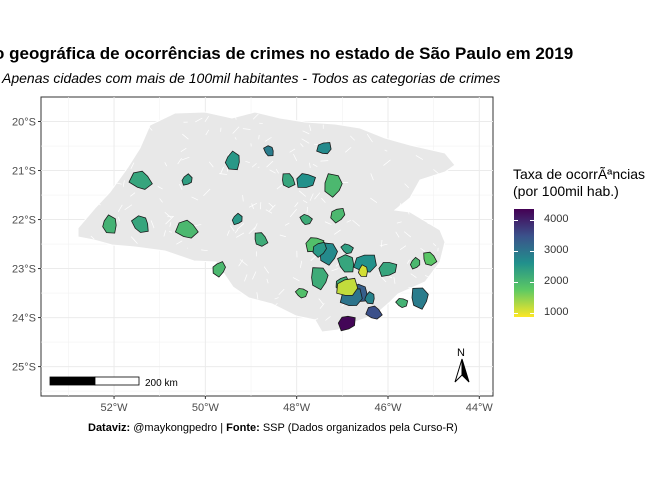  Describe the element at coordinates (117, 381) in the screenshot. I see `scale-bar-white` at that location.